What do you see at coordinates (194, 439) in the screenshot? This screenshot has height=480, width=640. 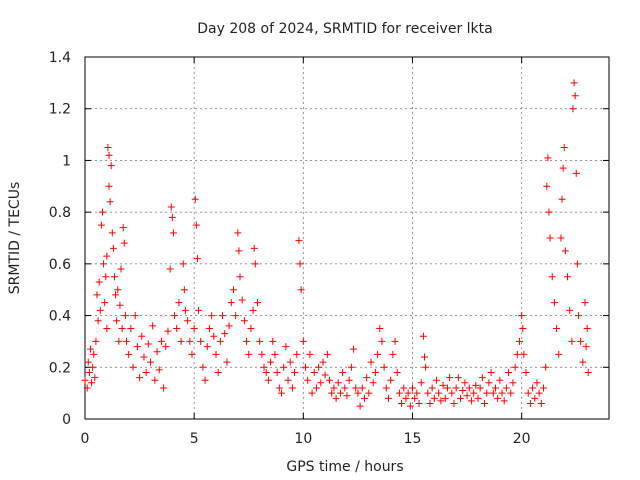 I see `x-tick-label: 5` at bounding box center [194, 439].